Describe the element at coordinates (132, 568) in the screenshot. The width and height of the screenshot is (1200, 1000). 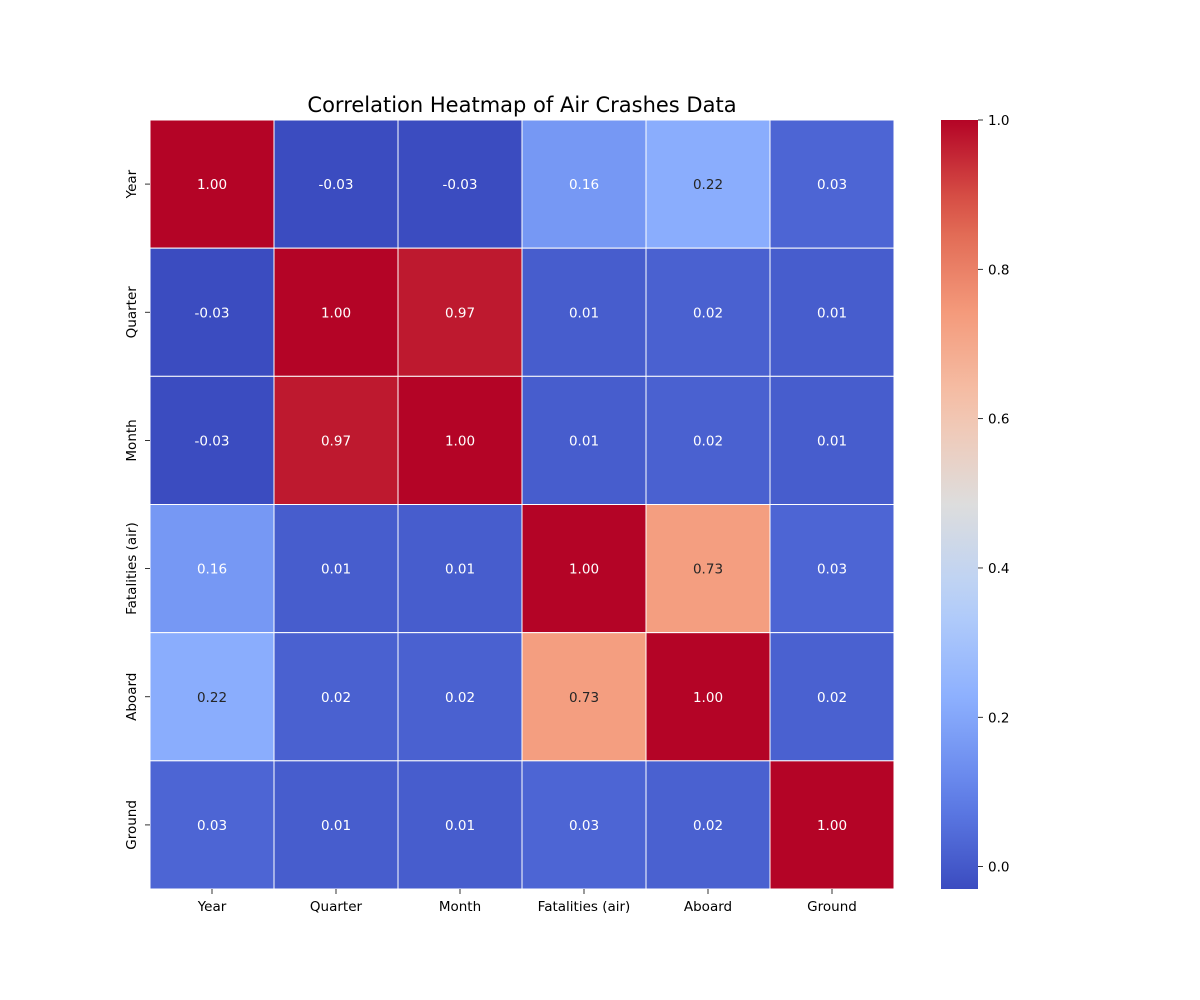
I see `y-tick-label: Fatalities (air)` at that location.